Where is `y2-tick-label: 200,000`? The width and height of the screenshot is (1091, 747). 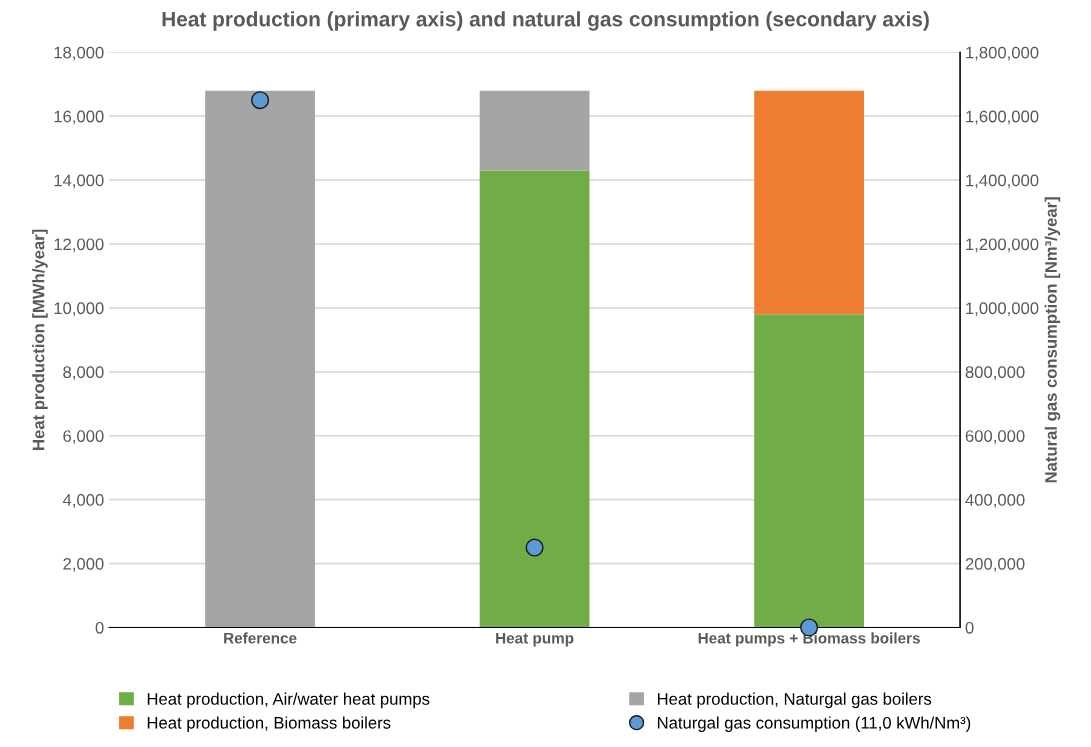 y2-tick-label: 200,000 is located at coordinates (995, 564).